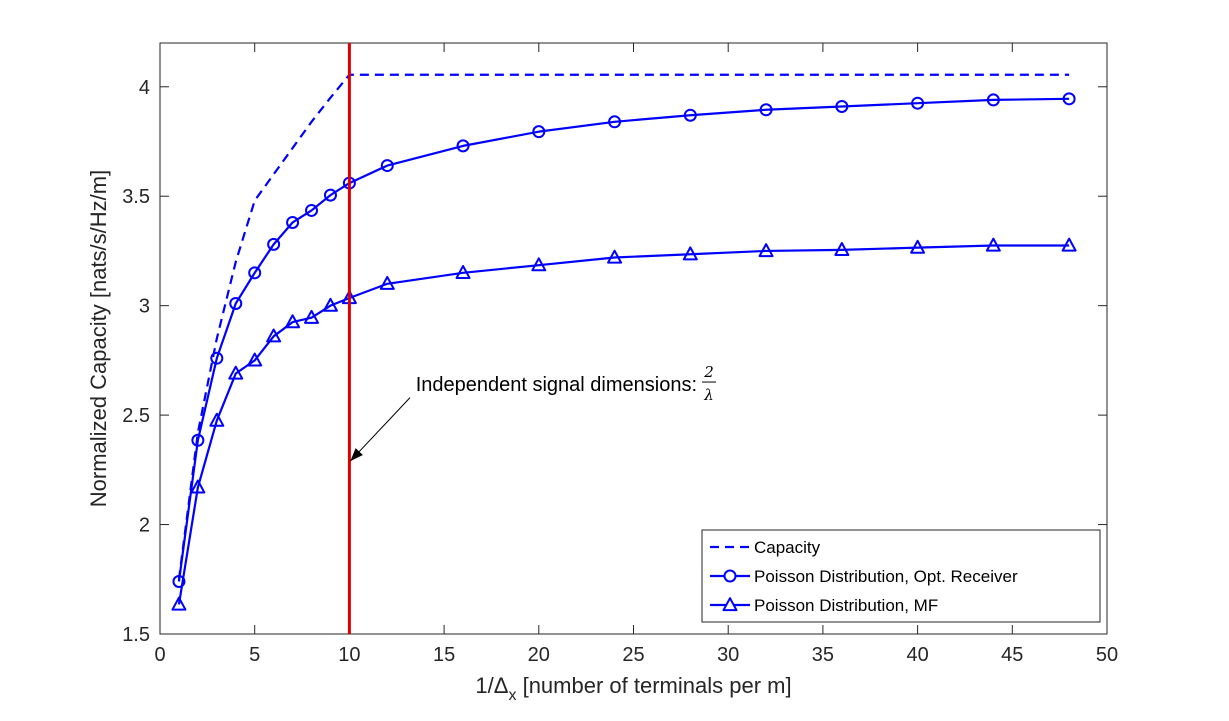  Describe the element at coordinates (444, 655) in the screenshot. I see `x-tick-label: 15` at that location.